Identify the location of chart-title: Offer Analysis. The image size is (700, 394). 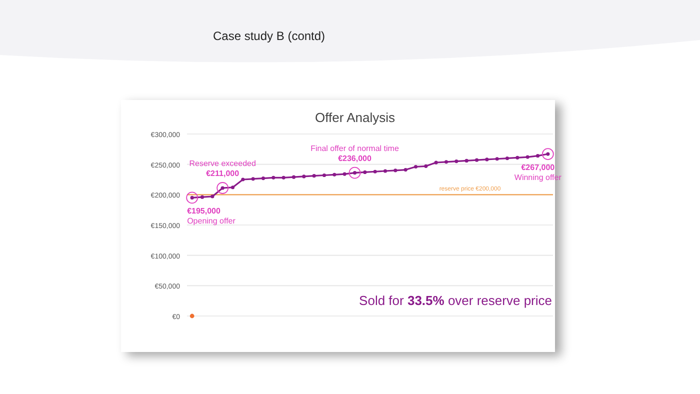
(355, 117).